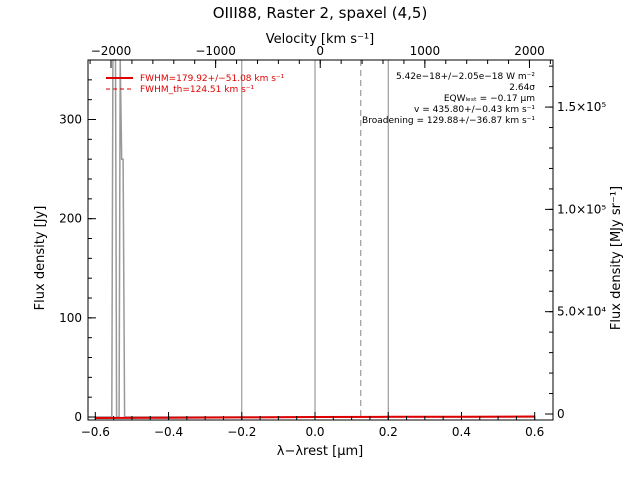 This screenshot has width=640, height=480. What do you see at coordinates (40, 258) in the screenshot?
I see `left-axis-label: Flux density [Jy]` at bounding box center [40, 258].